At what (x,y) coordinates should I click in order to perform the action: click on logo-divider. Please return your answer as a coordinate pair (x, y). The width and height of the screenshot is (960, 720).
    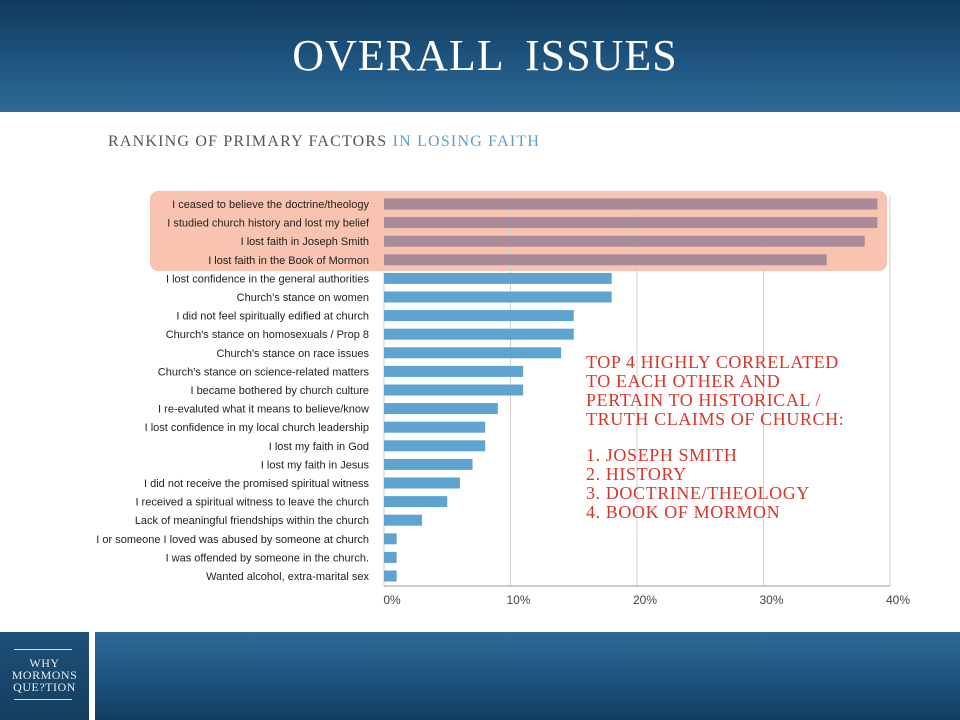
    Looking at the image, I should click on (92, 676).